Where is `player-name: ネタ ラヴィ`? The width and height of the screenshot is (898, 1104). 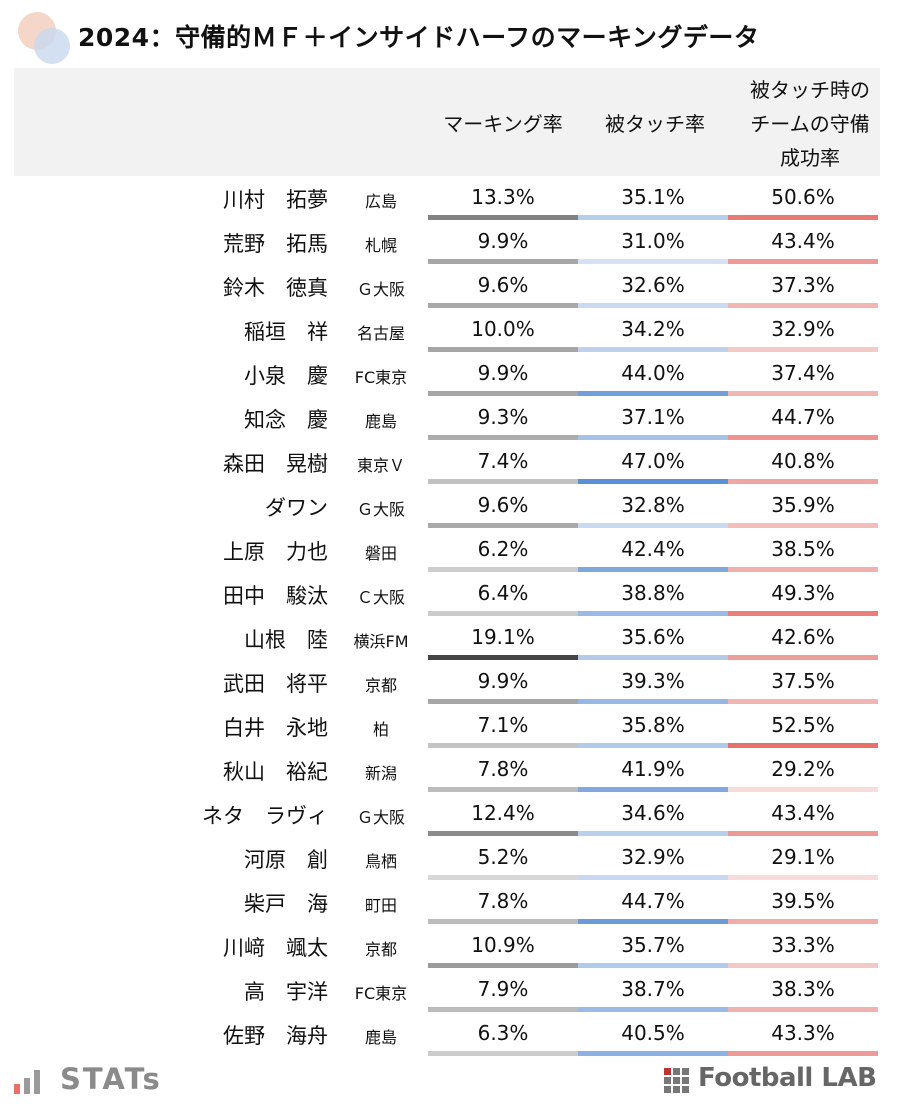
player-name: ネタ ラヴィ is located at coordinates (265, 816).